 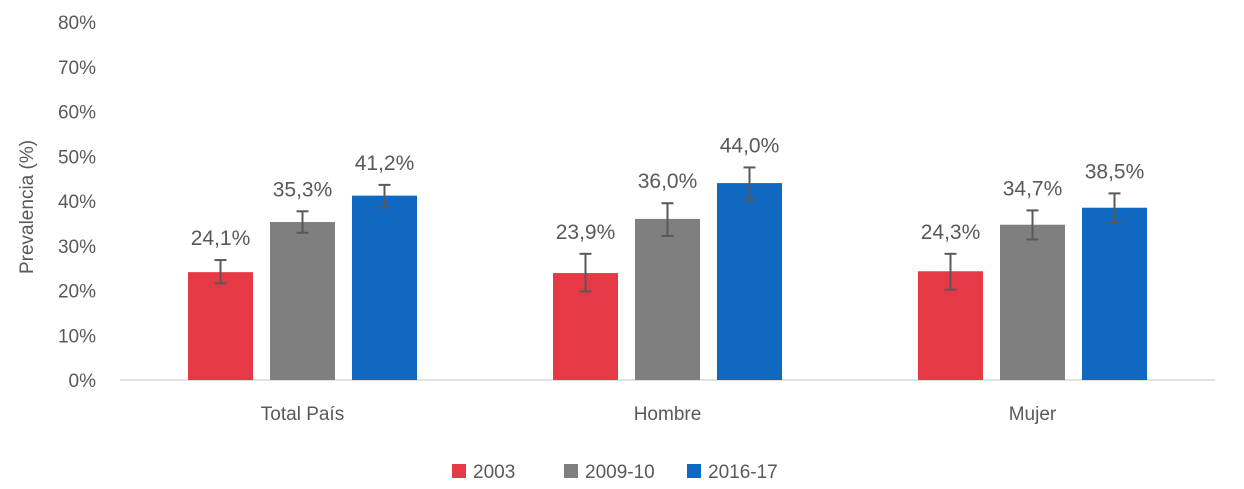 What do you see at coordinates (77, 157) in the screenshot?
I see `y-tick-label: 50%` at bounding box center [77, 157].